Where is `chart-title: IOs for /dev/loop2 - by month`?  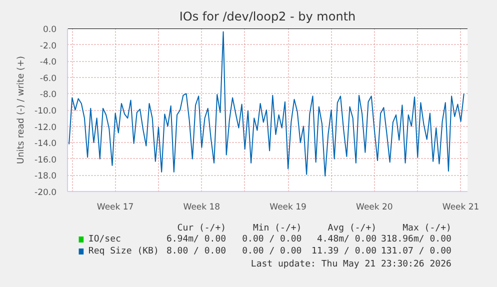 chart-title: IOs for /dev/loop2 - by month is located at coordinates (267, 17).